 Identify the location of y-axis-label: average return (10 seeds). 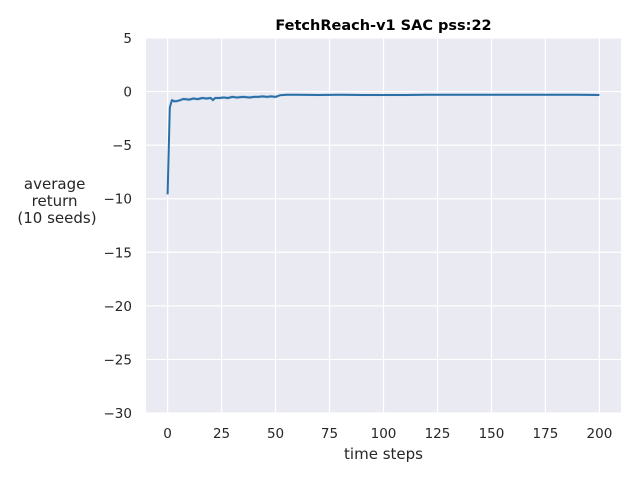
(56, 201).